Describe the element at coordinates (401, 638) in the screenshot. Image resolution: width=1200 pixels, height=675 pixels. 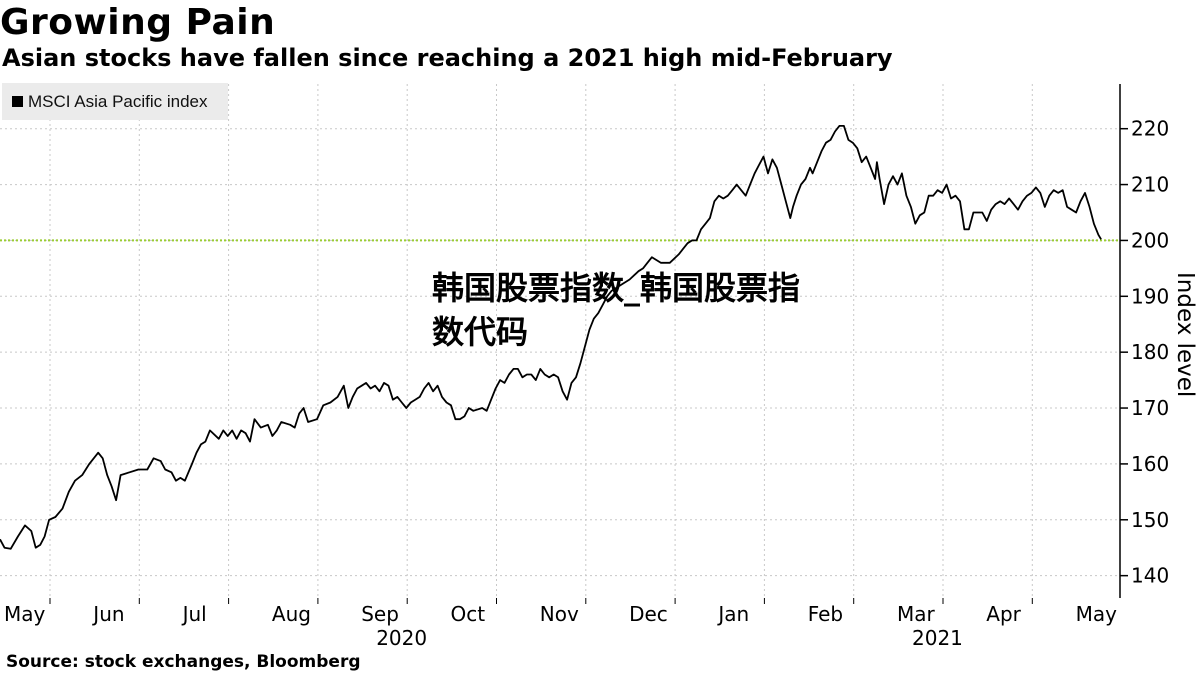
I see `x-year-label: 2020` at that location.